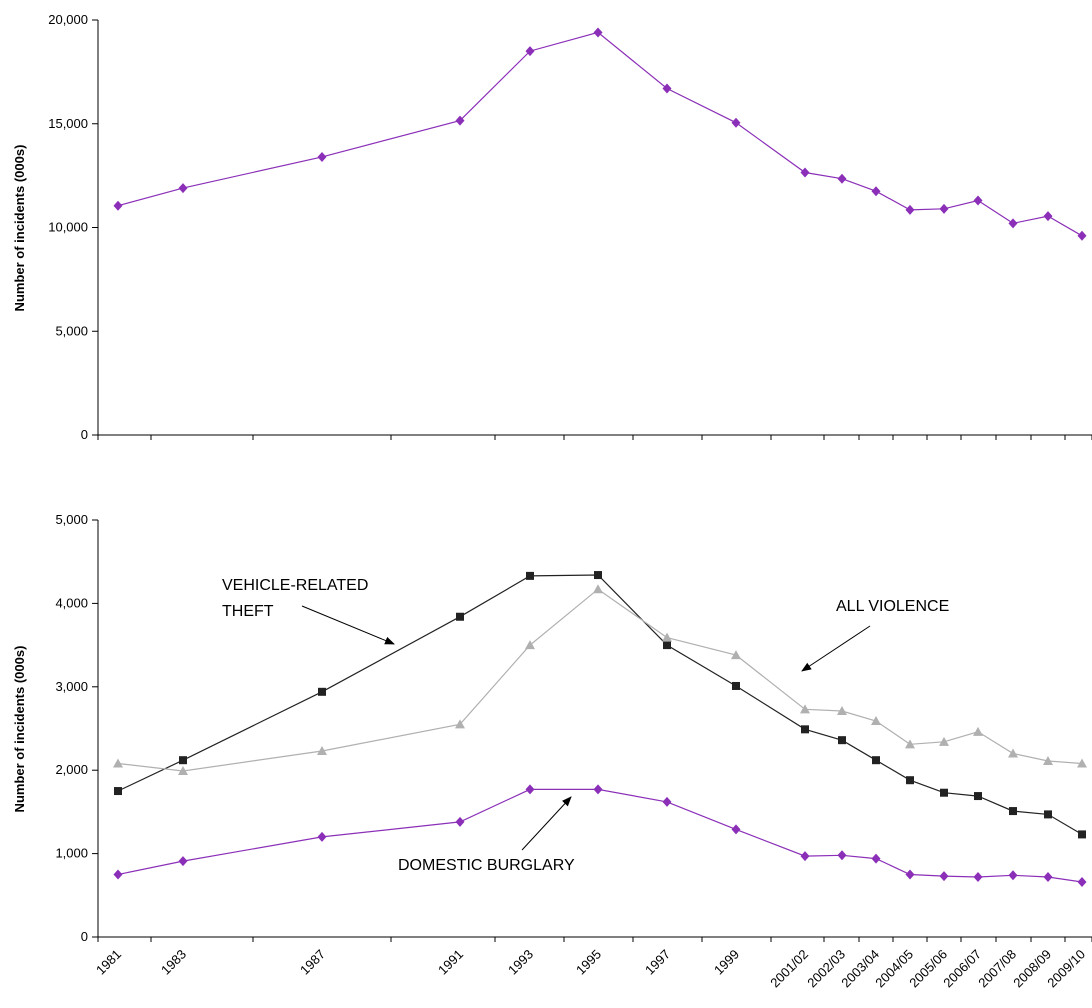 This screenshot has width=1092, height=1008. Describe the element at coordinates (726, 962) in the screenshot. I see `x-tick-label: 1999` at that location.